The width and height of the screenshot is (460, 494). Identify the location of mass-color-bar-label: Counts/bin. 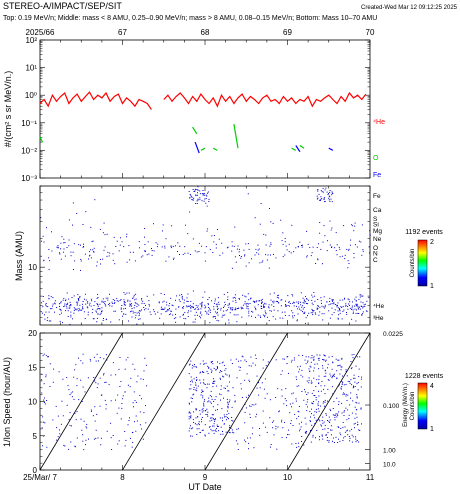
(413, 263).